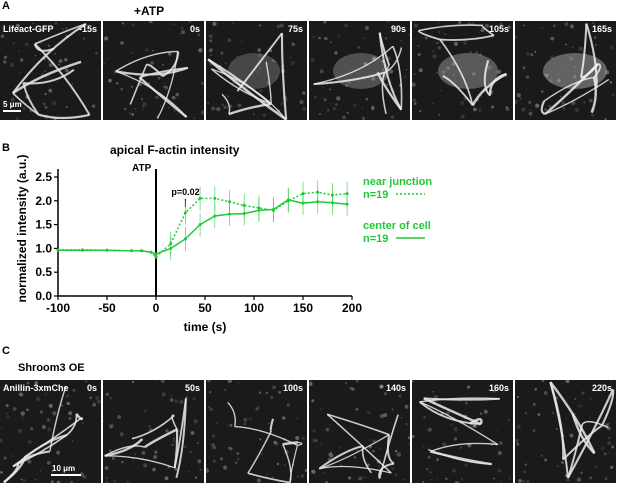  Describe the element at coordinates (43, 296) in the screenshot. I see `y-tick-label: 0.0` at that location.